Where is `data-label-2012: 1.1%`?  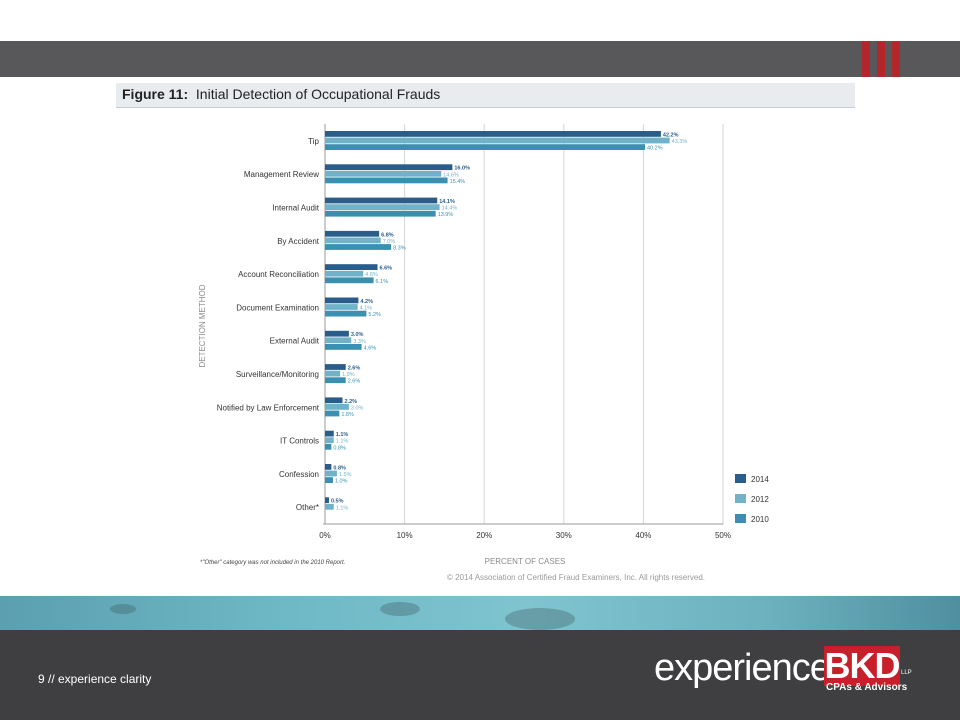
data-label-2012: 1.1% is located at coordinates (342, 508).